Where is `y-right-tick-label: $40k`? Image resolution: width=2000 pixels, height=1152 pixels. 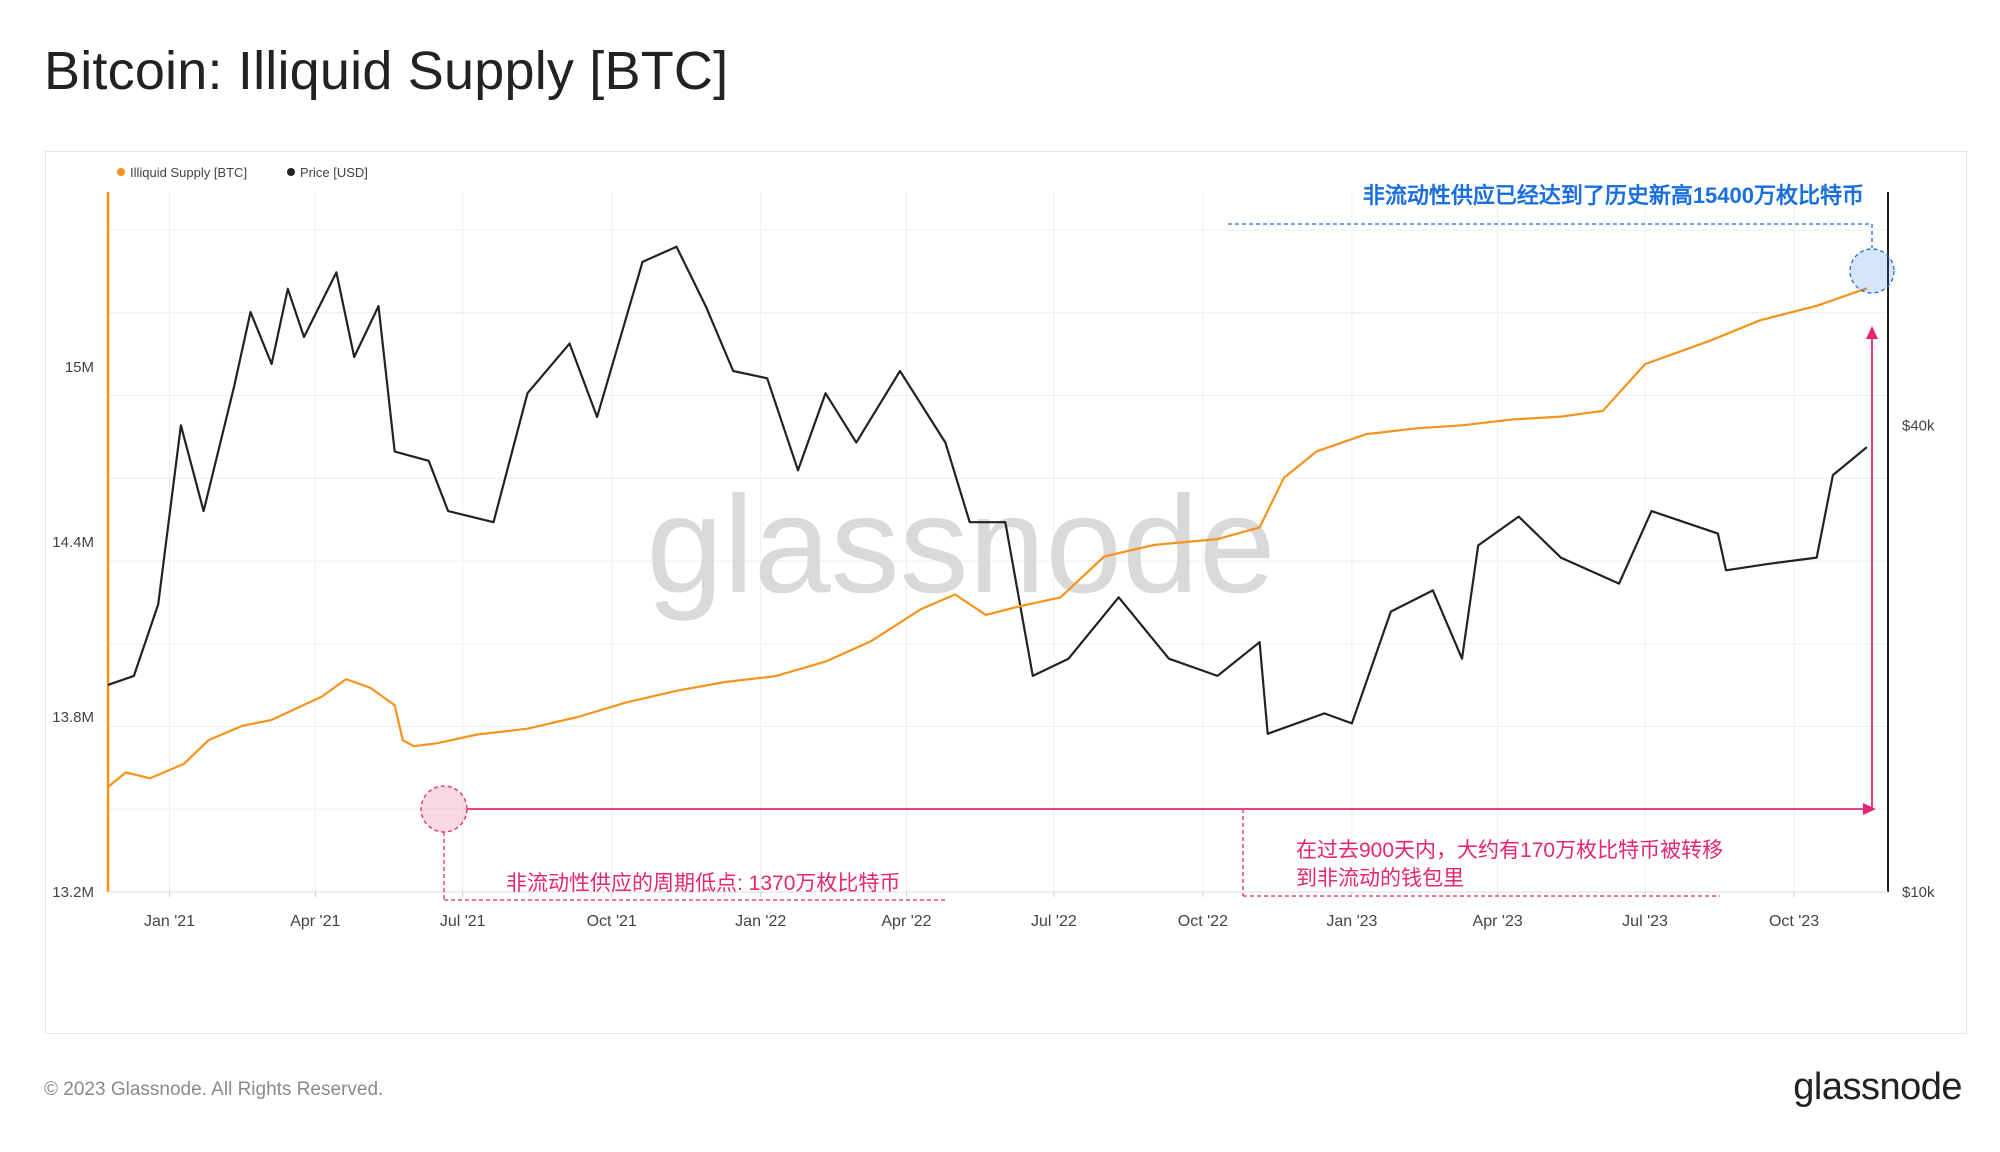
y-right-tick-label: $40k is located at coordinates (1918, 425).